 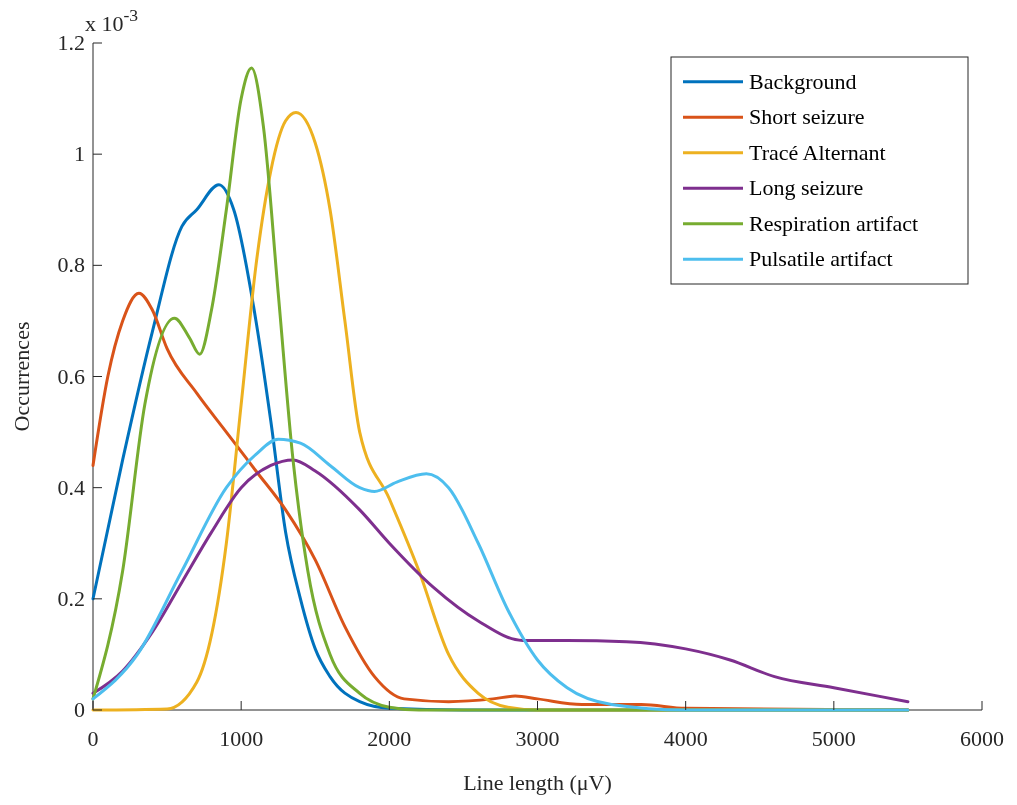 I want to click on legend-label: Background, so click(x=803, y=81).